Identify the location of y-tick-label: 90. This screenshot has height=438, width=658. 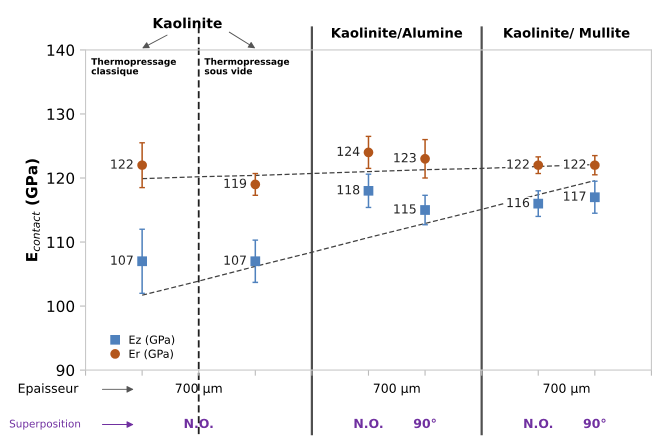
(65, 370).